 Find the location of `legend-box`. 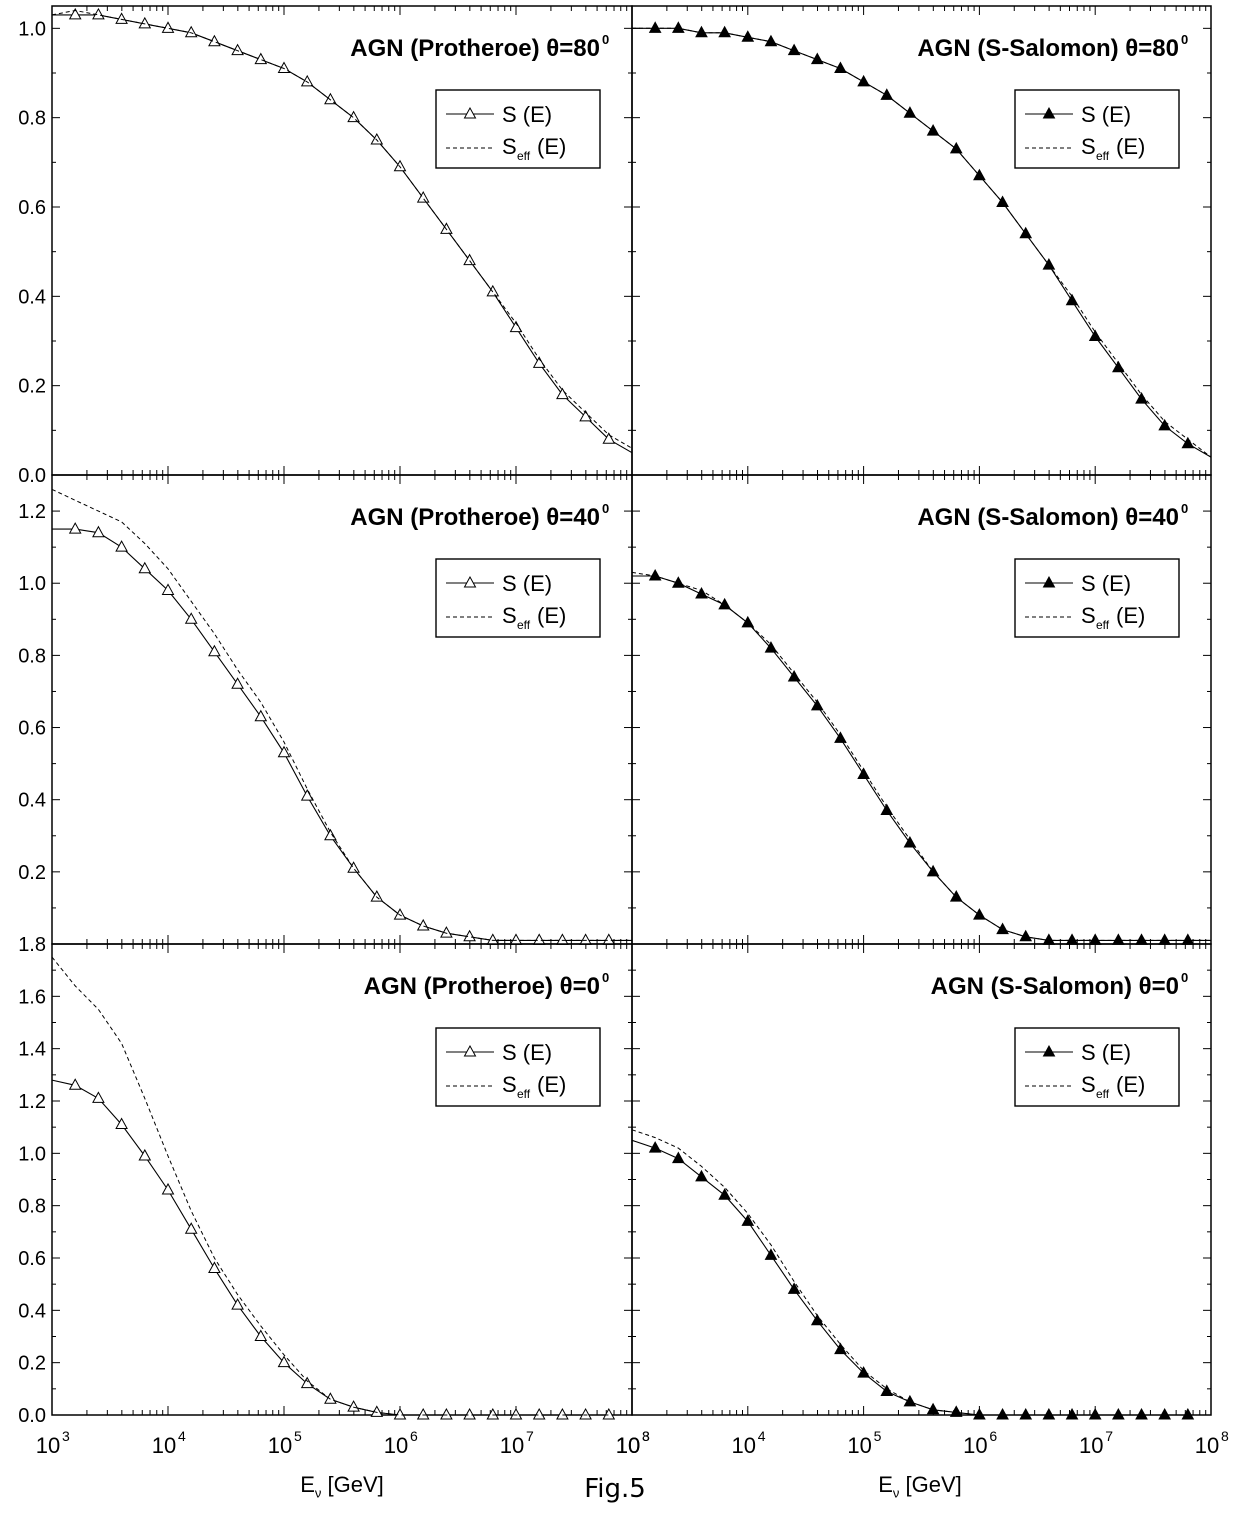

legend-box is located at coordinates (518, 598).